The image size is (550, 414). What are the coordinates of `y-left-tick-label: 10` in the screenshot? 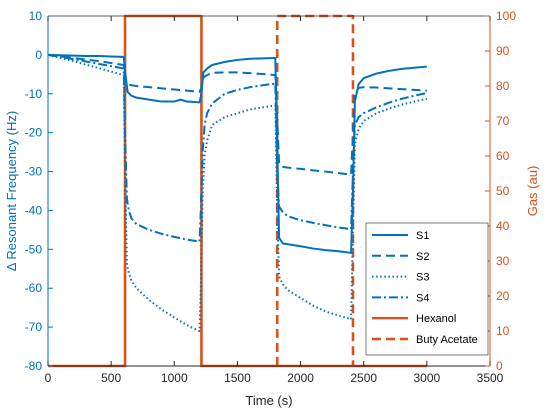 It's located at (36, 16).